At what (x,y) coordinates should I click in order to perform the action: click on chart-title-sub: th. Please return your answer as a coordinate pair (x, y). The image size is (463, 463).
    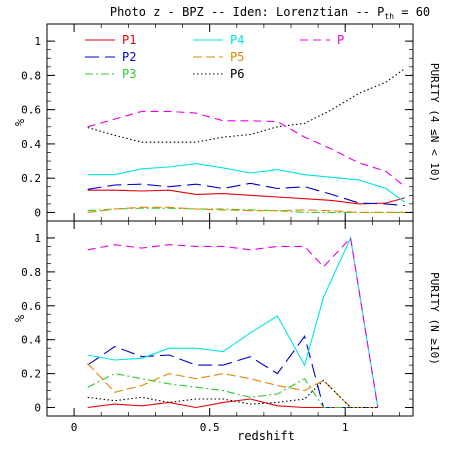
    Looking at the image, I should click on (389, 16).